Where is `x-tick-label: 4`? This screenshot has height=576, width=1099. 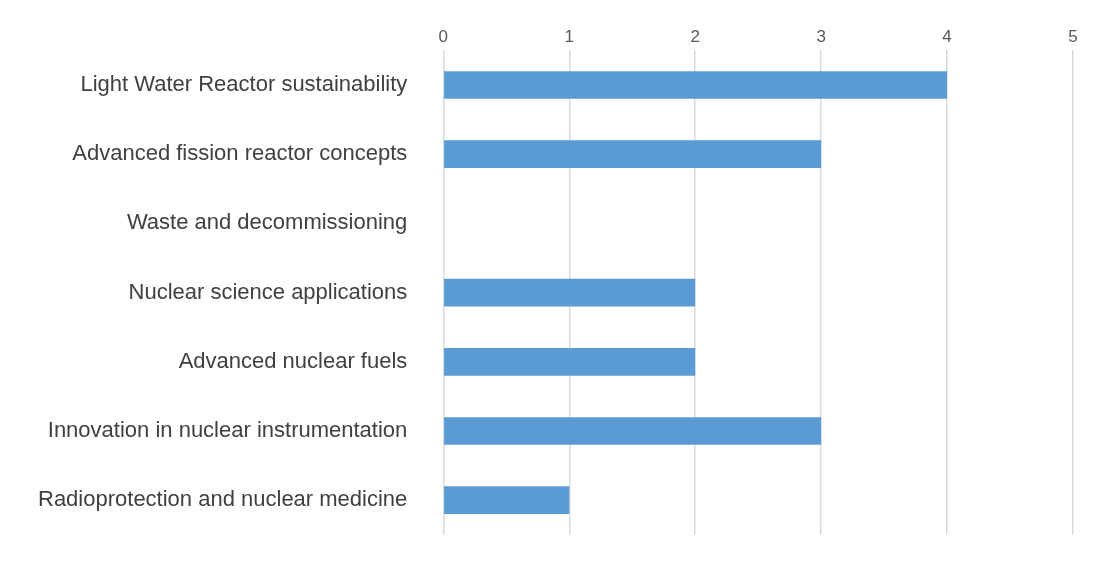
x-tick-label: 4 is located at coordinates (947, 36).